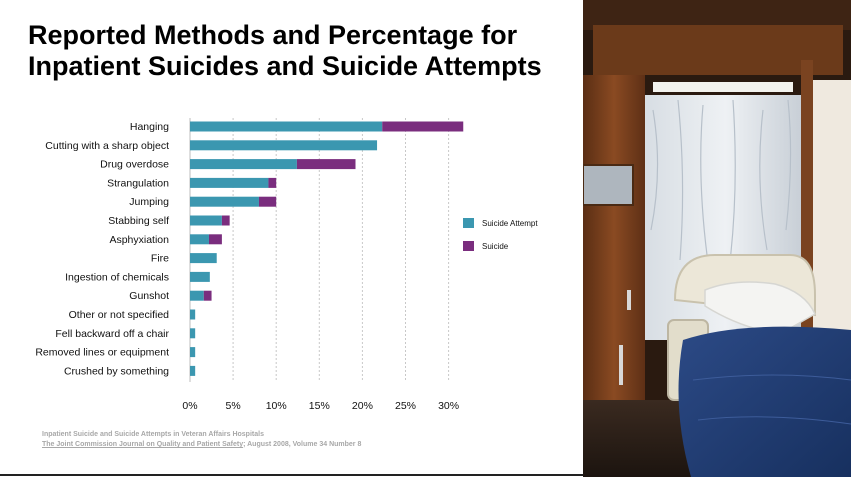 The image size is (851, 477). What do you see at coordinates (621, 365) in the screenshot?
I see `cabinet-handle-lower` at bounding box center [621, 365].